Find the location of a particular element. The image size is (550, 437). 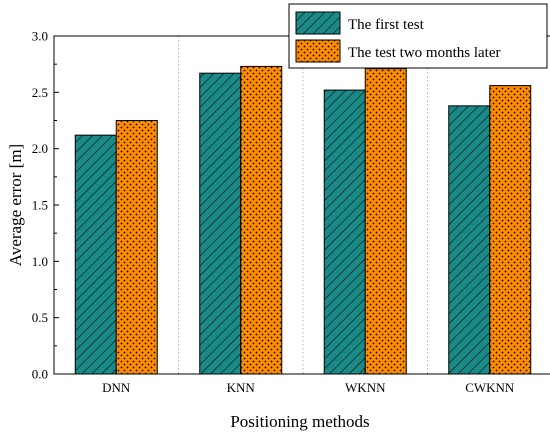

y-axis: 0.0 0.5 1.0 1.5 2.0 2.5 3.0 is located at coordinates (45, 205).